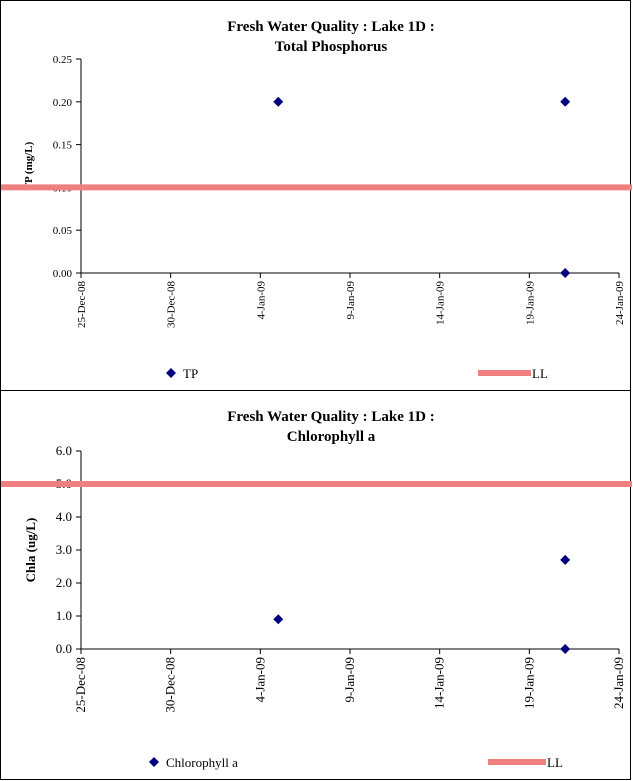 The image size is (633, 781). I want to click on legend-label: TP, so click(190, 373).